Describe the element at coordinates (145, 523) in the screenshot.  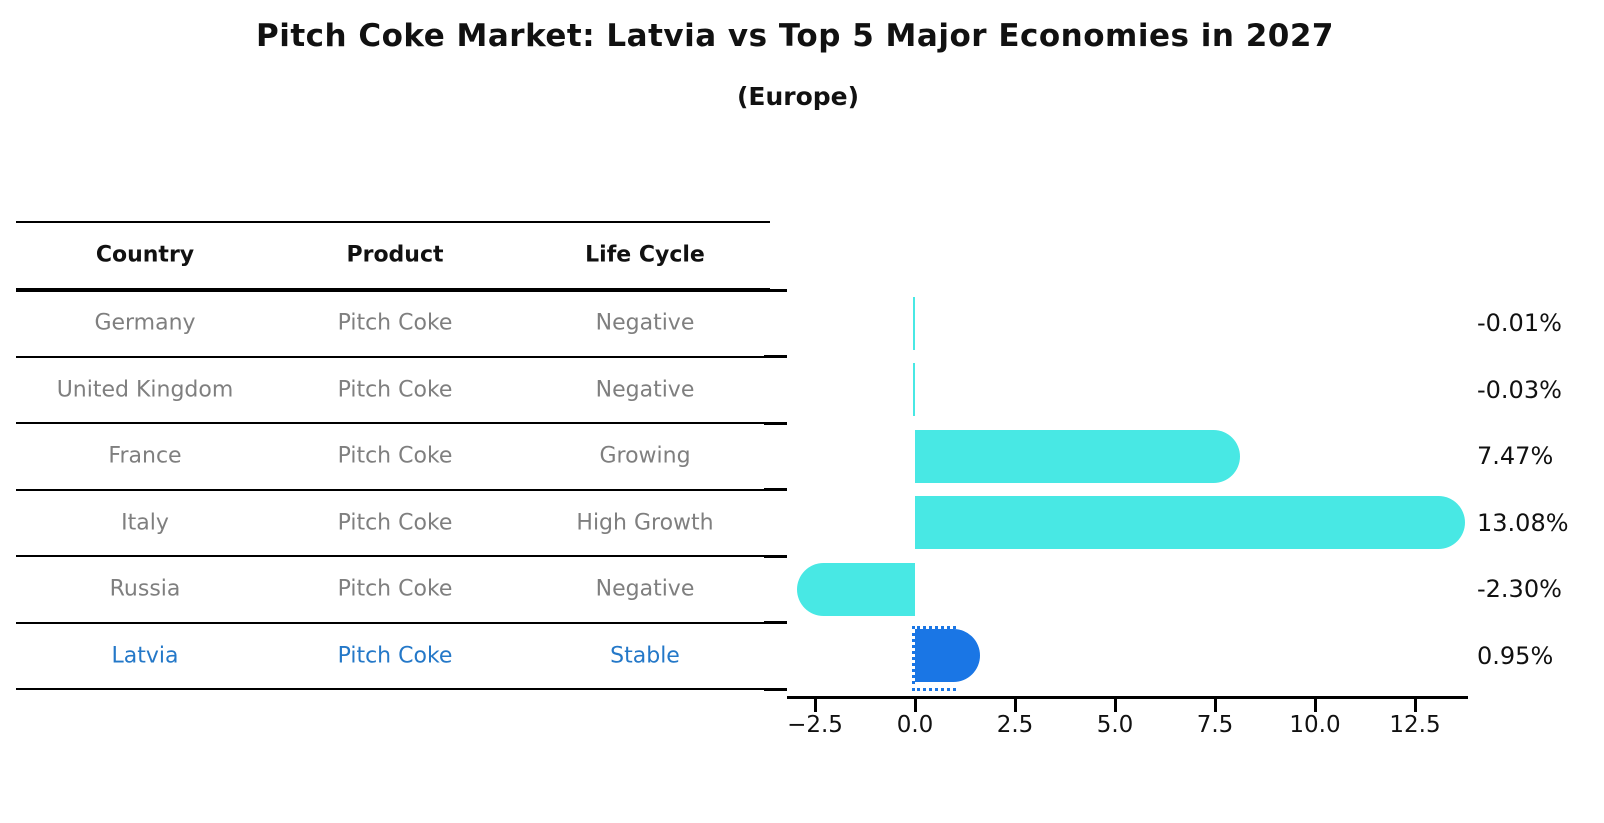
I see `table-cell-country: Italy` at that location.